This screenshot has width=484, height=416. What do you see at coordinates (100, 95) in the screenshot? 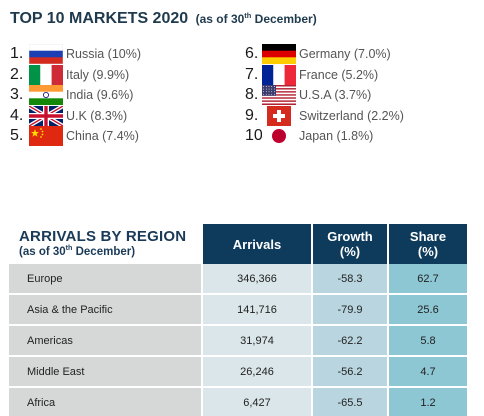
I see `market-label: India (9.6%)` at bounding box center [100, 95].